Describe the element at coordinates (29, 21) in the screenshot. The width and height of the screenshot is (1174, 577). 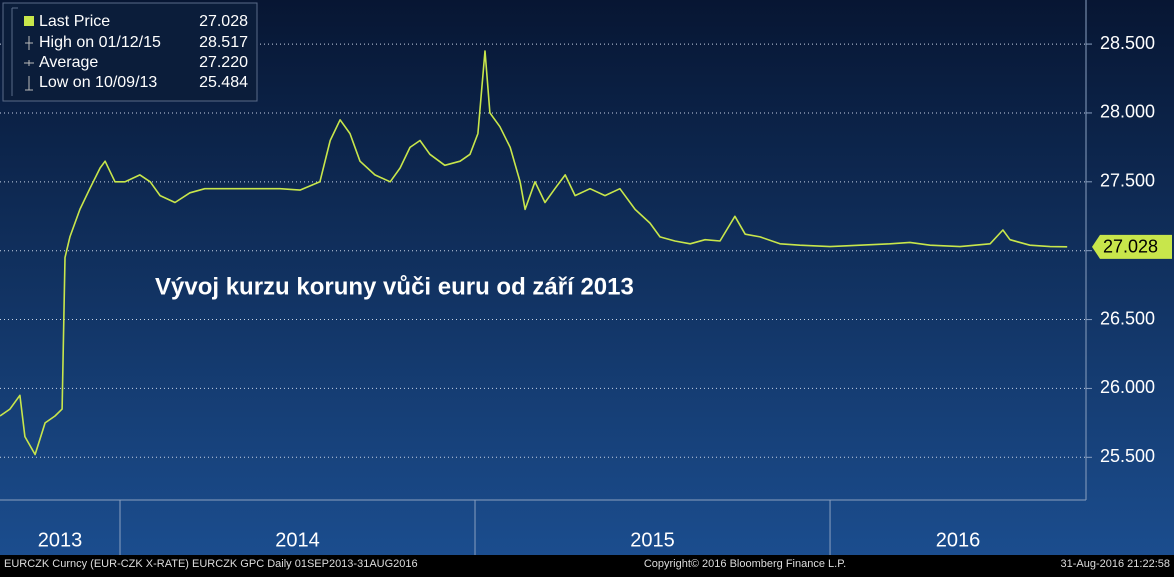
I see `legend-swatch` at that location.